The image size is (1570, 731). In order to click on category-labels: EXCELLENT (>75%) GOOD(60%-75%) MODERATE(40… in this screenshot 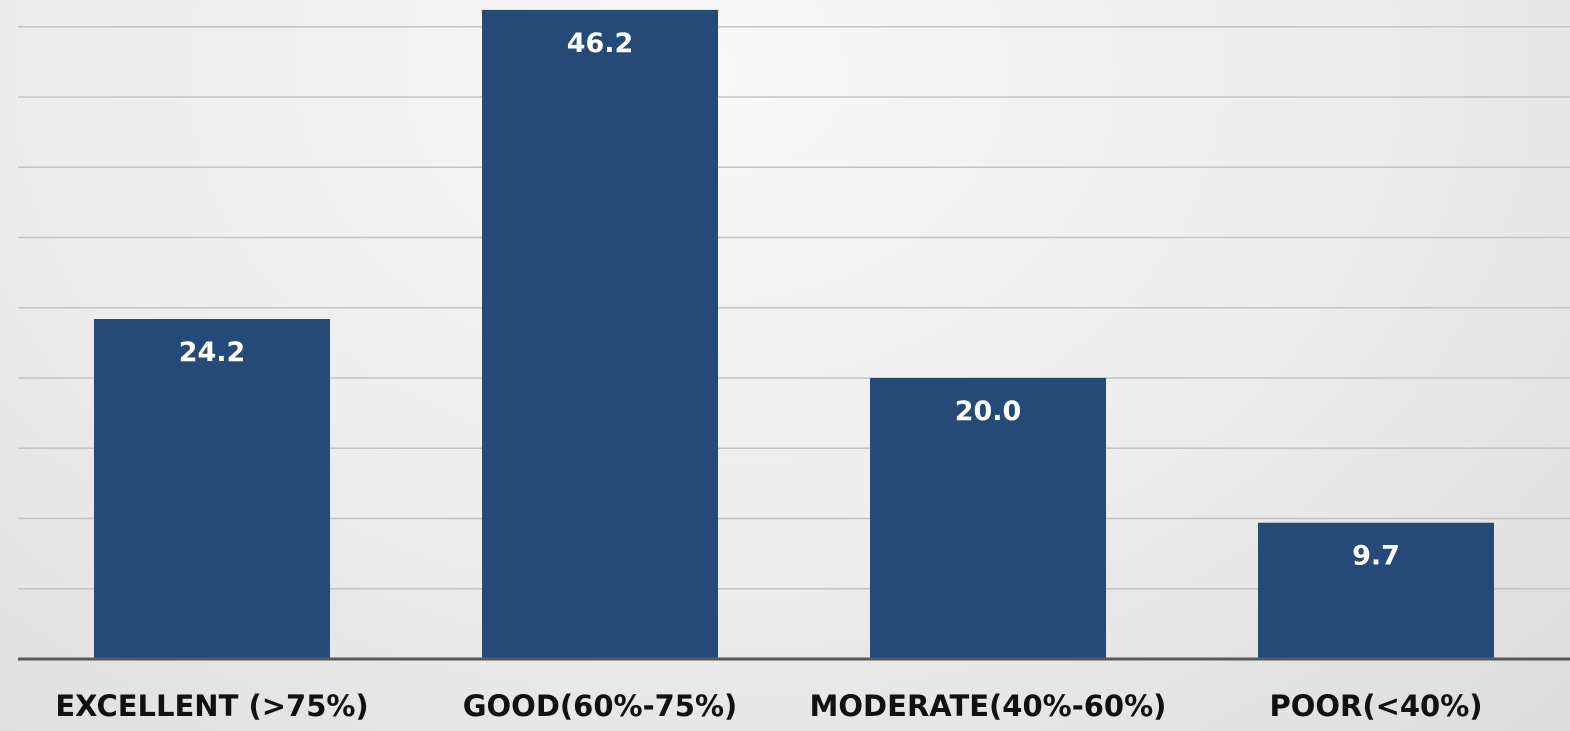, I will do `click(768, 706)`.